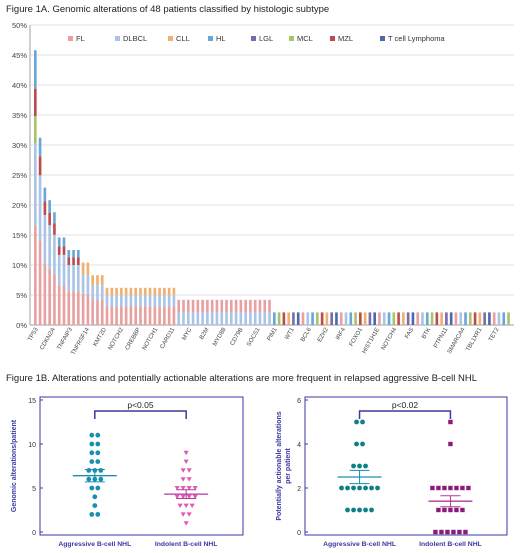 The image size is (520, 553). What do you see at coordinates (357, 336) in the screenshot?
I see `x-tick-label: FOXO1` at bounding box center [357, 336].